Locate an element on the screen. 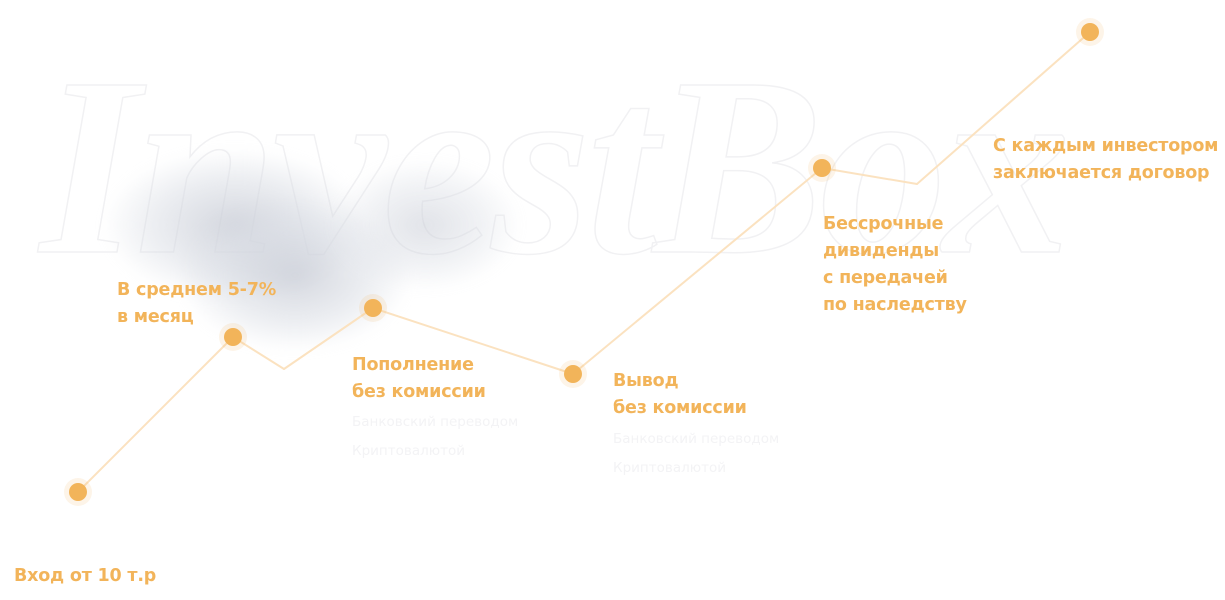 The height and width of the screenshot is (600, 1225). milestone-text: В среднем 5-7% is located at coordinates (197, 290).